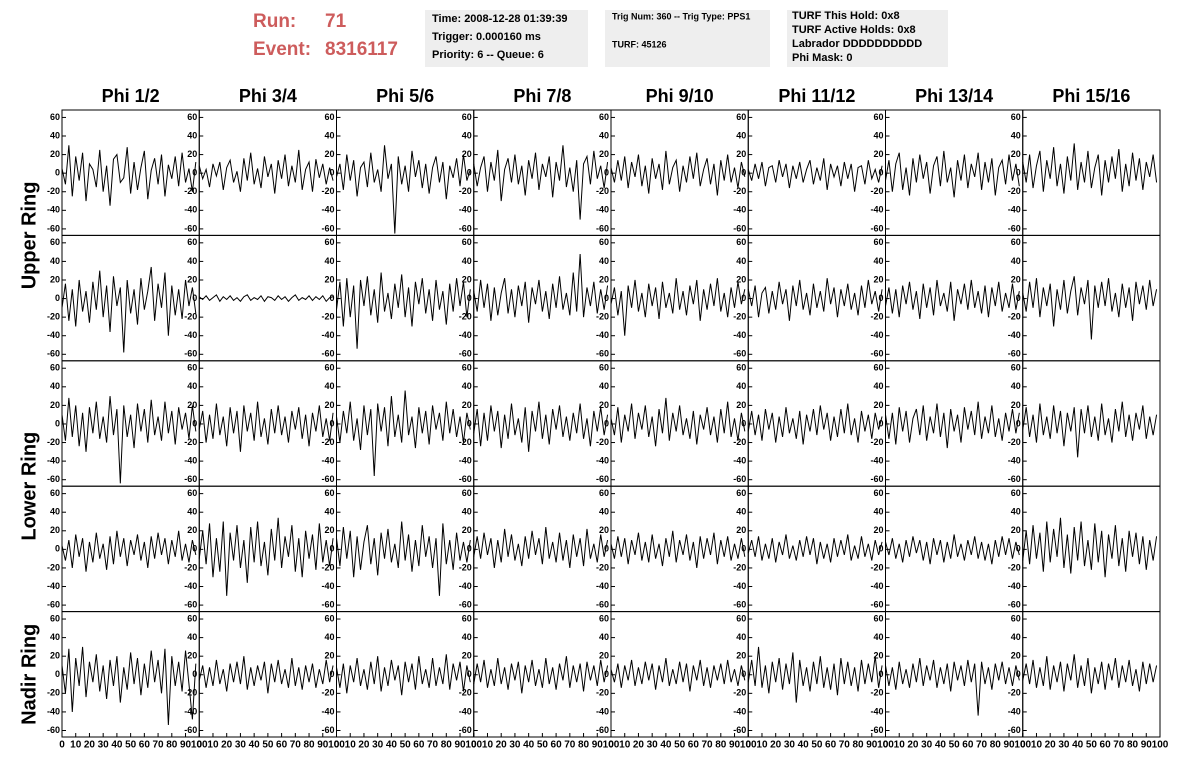 The width and height of the screenshot is (1196, 772). What do you see at coordinates (831, 745) in the screenshot?
I see `x-tick-label: 60` at bounding box center [831, 745].